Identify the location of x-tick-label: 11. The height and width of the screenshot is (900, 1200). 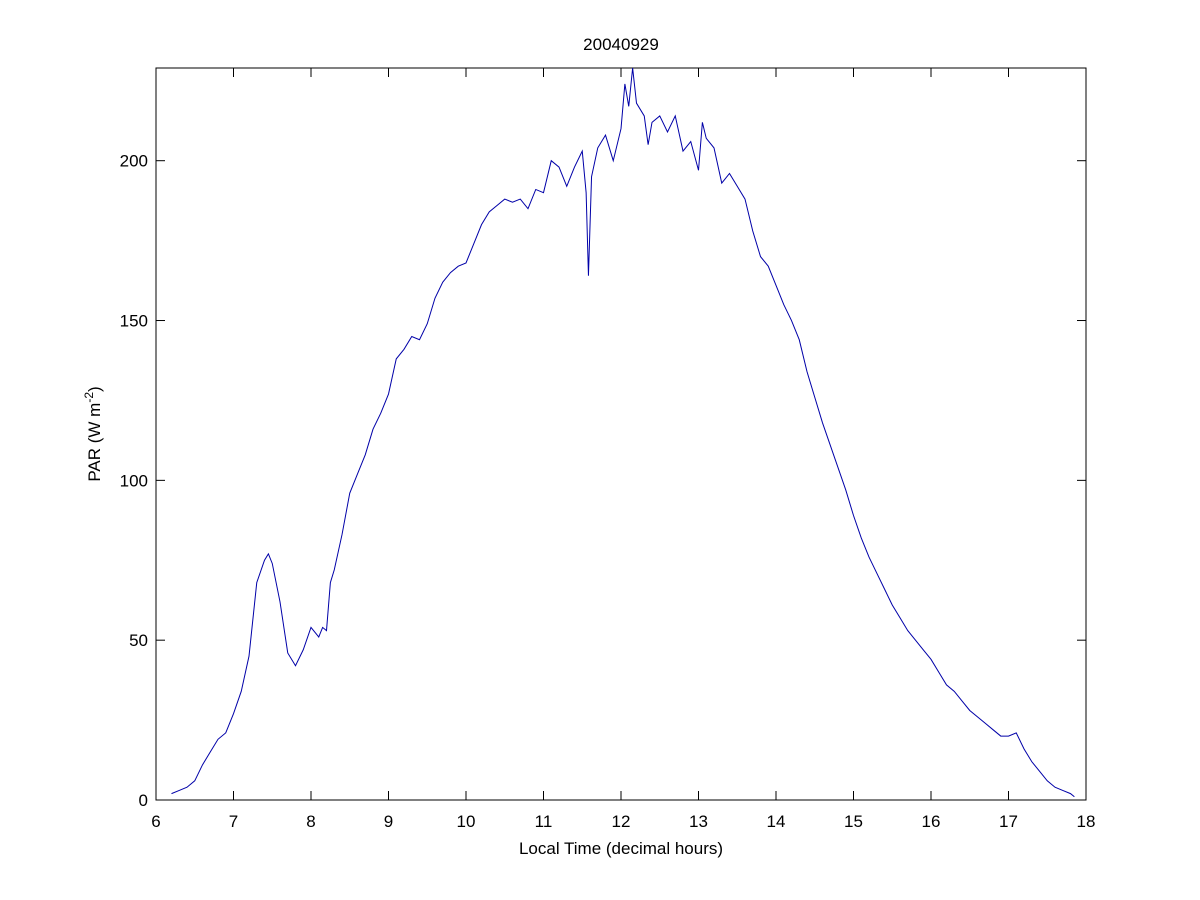
(544, 821).